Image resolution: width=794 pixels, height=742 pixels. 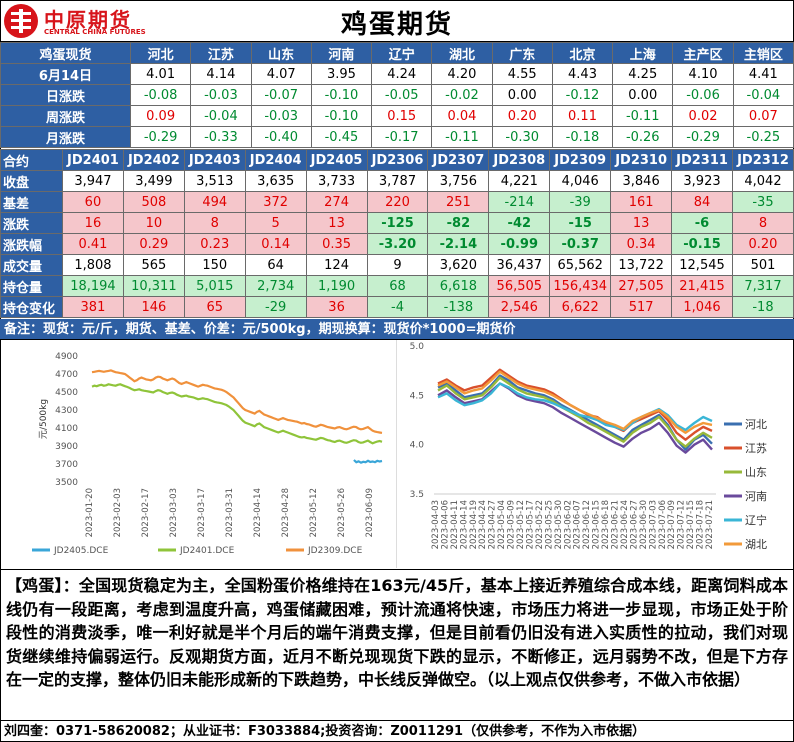 What do you see at coordinates (341, 53) in the screenshot?
I see `region-header: 河南` at bounding box center [341, 53].